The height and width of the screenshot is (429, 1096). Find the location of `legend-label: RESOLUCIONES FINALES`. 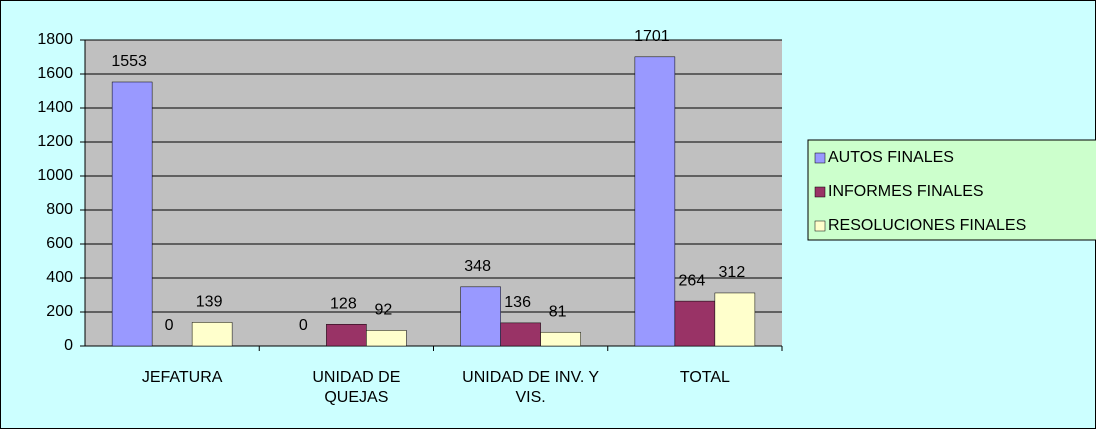

legend-label: RESOLUCIONES FINALES is located at coordinates (927, 225).